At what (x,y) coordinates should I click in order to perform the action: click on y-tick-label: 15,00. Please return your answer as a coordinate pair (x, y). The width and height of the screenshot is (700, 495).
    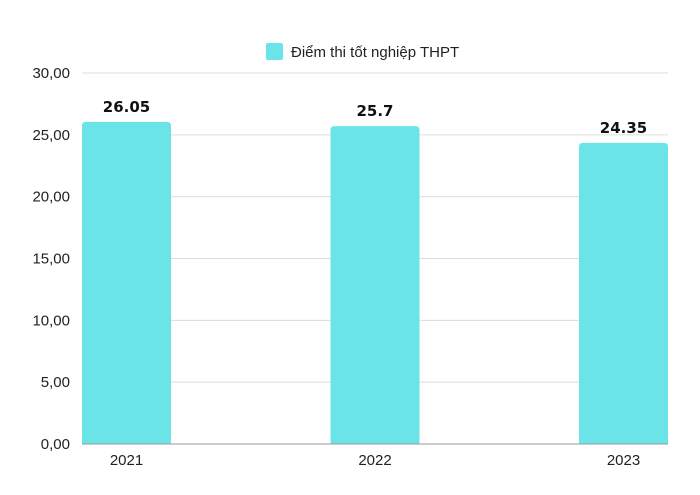
    Looking at the image, I should click on (51, 259).